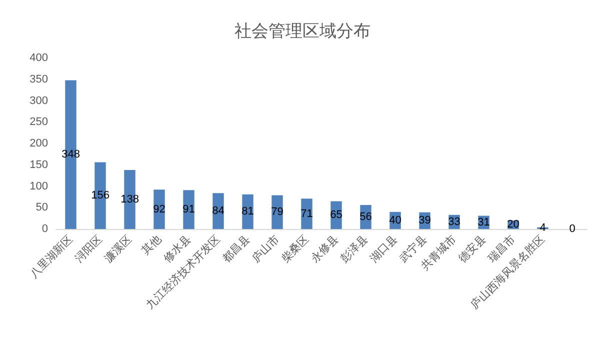 The image size is (605, 340). Describe the element at coordinates (39, 164) in the screenshot. I see `y-tick-label: 150` at that location.